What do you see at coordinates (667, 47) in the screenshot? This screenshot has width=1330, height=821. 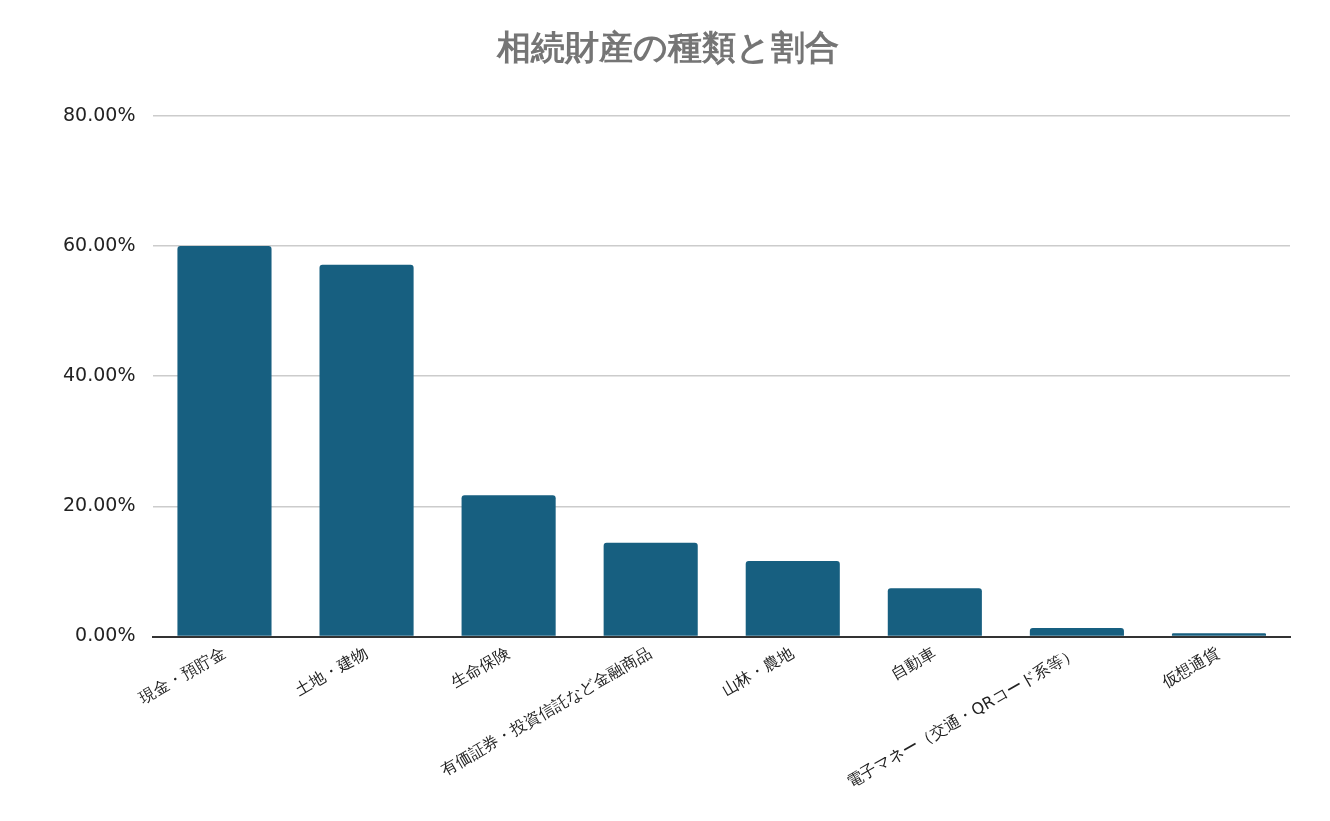 I see `chart-title: 相続財産の種類と割合` at bounding box center [667, 47].